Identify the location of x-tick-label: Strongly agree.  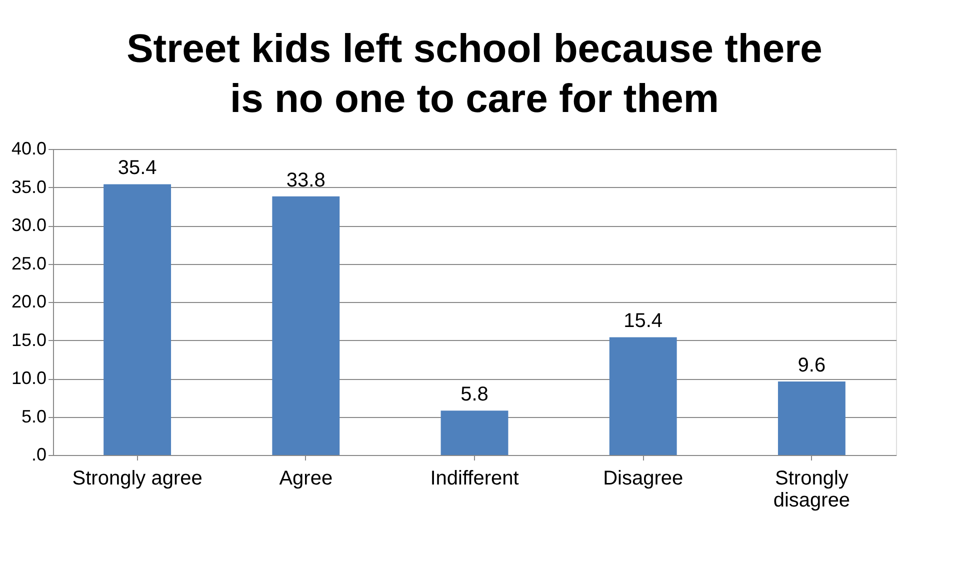
(137, 479).